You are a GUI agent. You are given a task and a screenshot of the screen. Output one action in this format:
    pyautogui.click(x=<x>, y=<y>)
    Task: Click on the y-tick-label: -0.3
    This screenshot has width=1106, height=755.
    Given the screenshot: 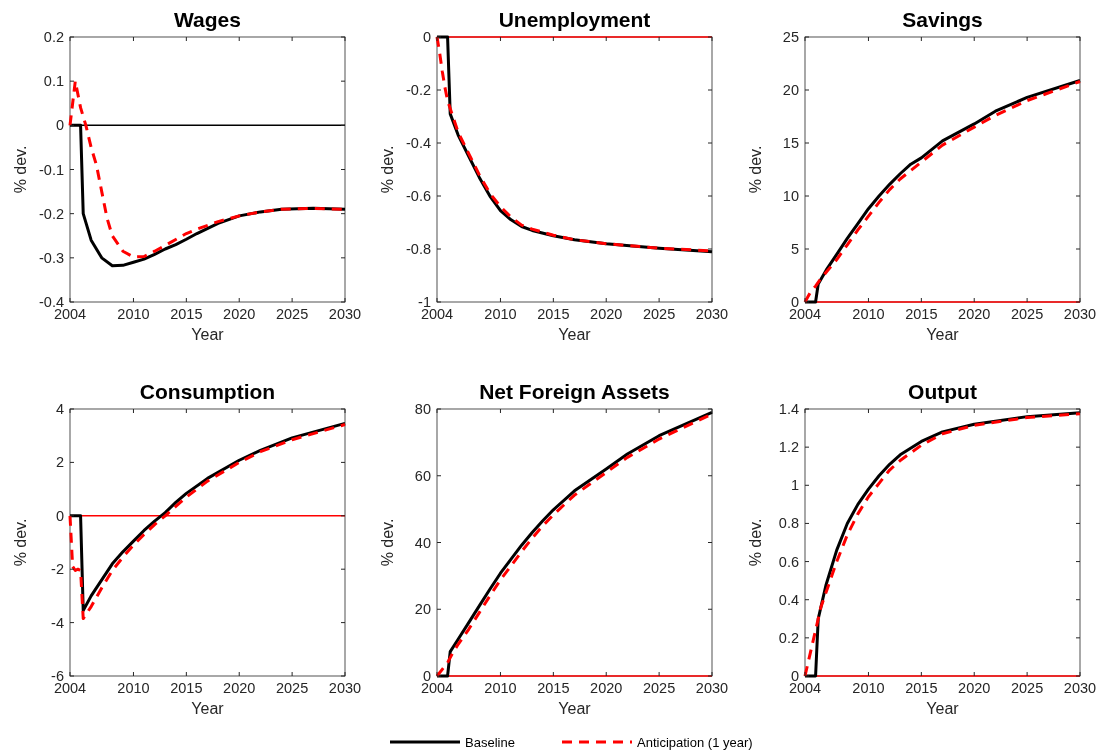 What is the action you would take?
    pyautogui.click(x=51, y=257)
    